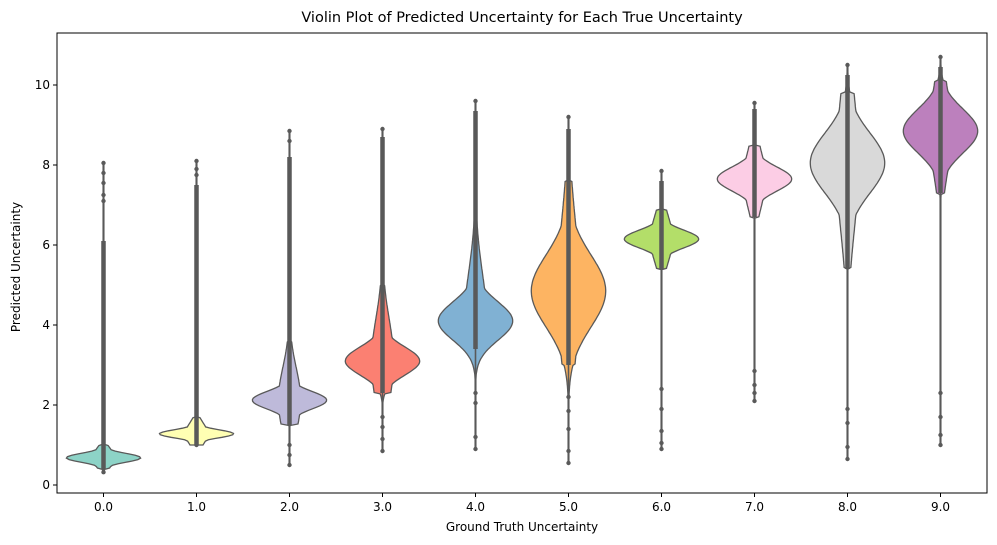  What do you see at coordinates (103, 163) in the screenshot?
I see `violin-max-0.0` at bounding box center [103, 163].